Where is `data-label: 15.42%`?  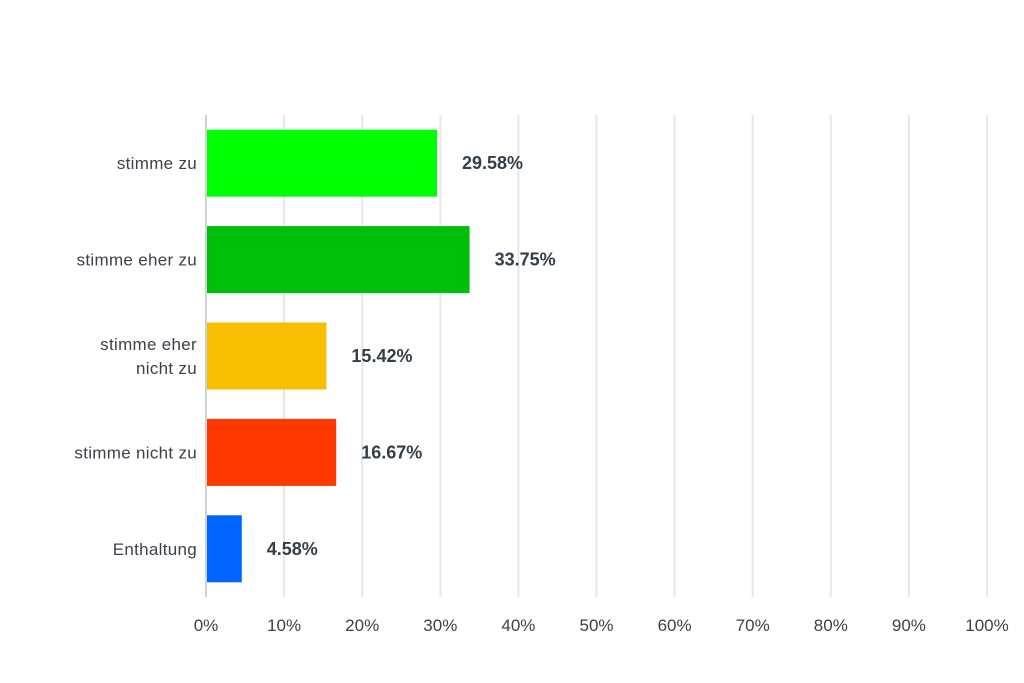 data-label: 15.42% is located at coordinates (381, 356).